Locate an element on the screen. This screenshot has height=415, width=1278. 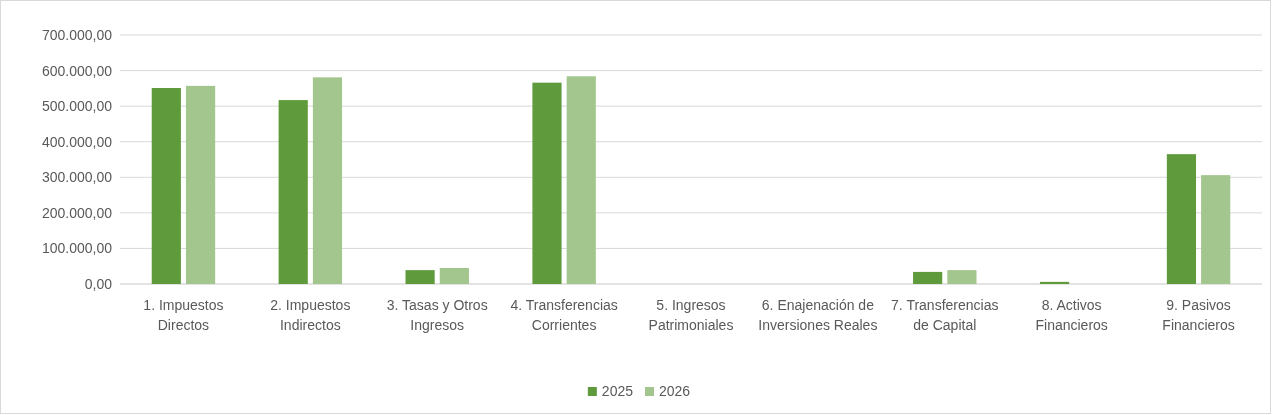
x-tick-label: 1. Impuestos Directos is located at coordinates (183, 315).